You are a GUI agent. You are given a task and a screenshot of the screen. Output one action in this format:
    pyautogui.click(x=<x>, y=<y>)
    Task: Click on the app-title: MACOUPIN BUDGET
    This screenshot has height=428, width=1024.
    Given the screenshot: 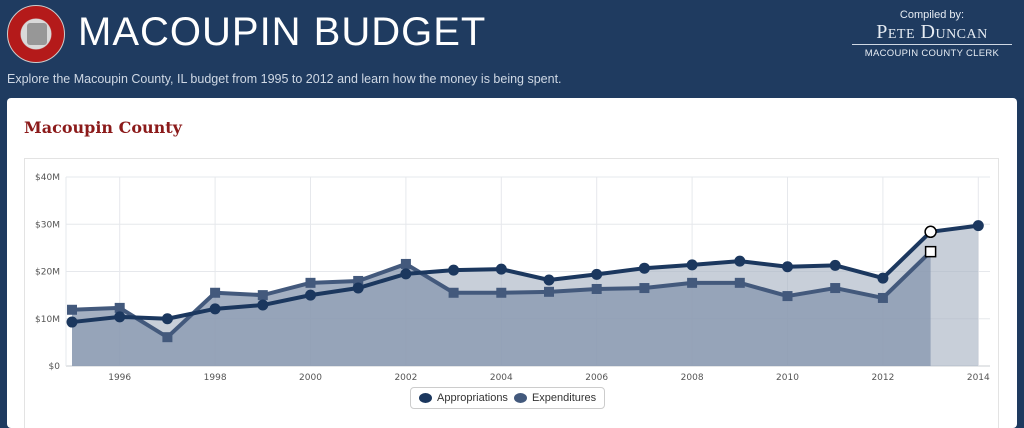 What is the action you would take?
    pyautogui.click(x=282, y=32)
    